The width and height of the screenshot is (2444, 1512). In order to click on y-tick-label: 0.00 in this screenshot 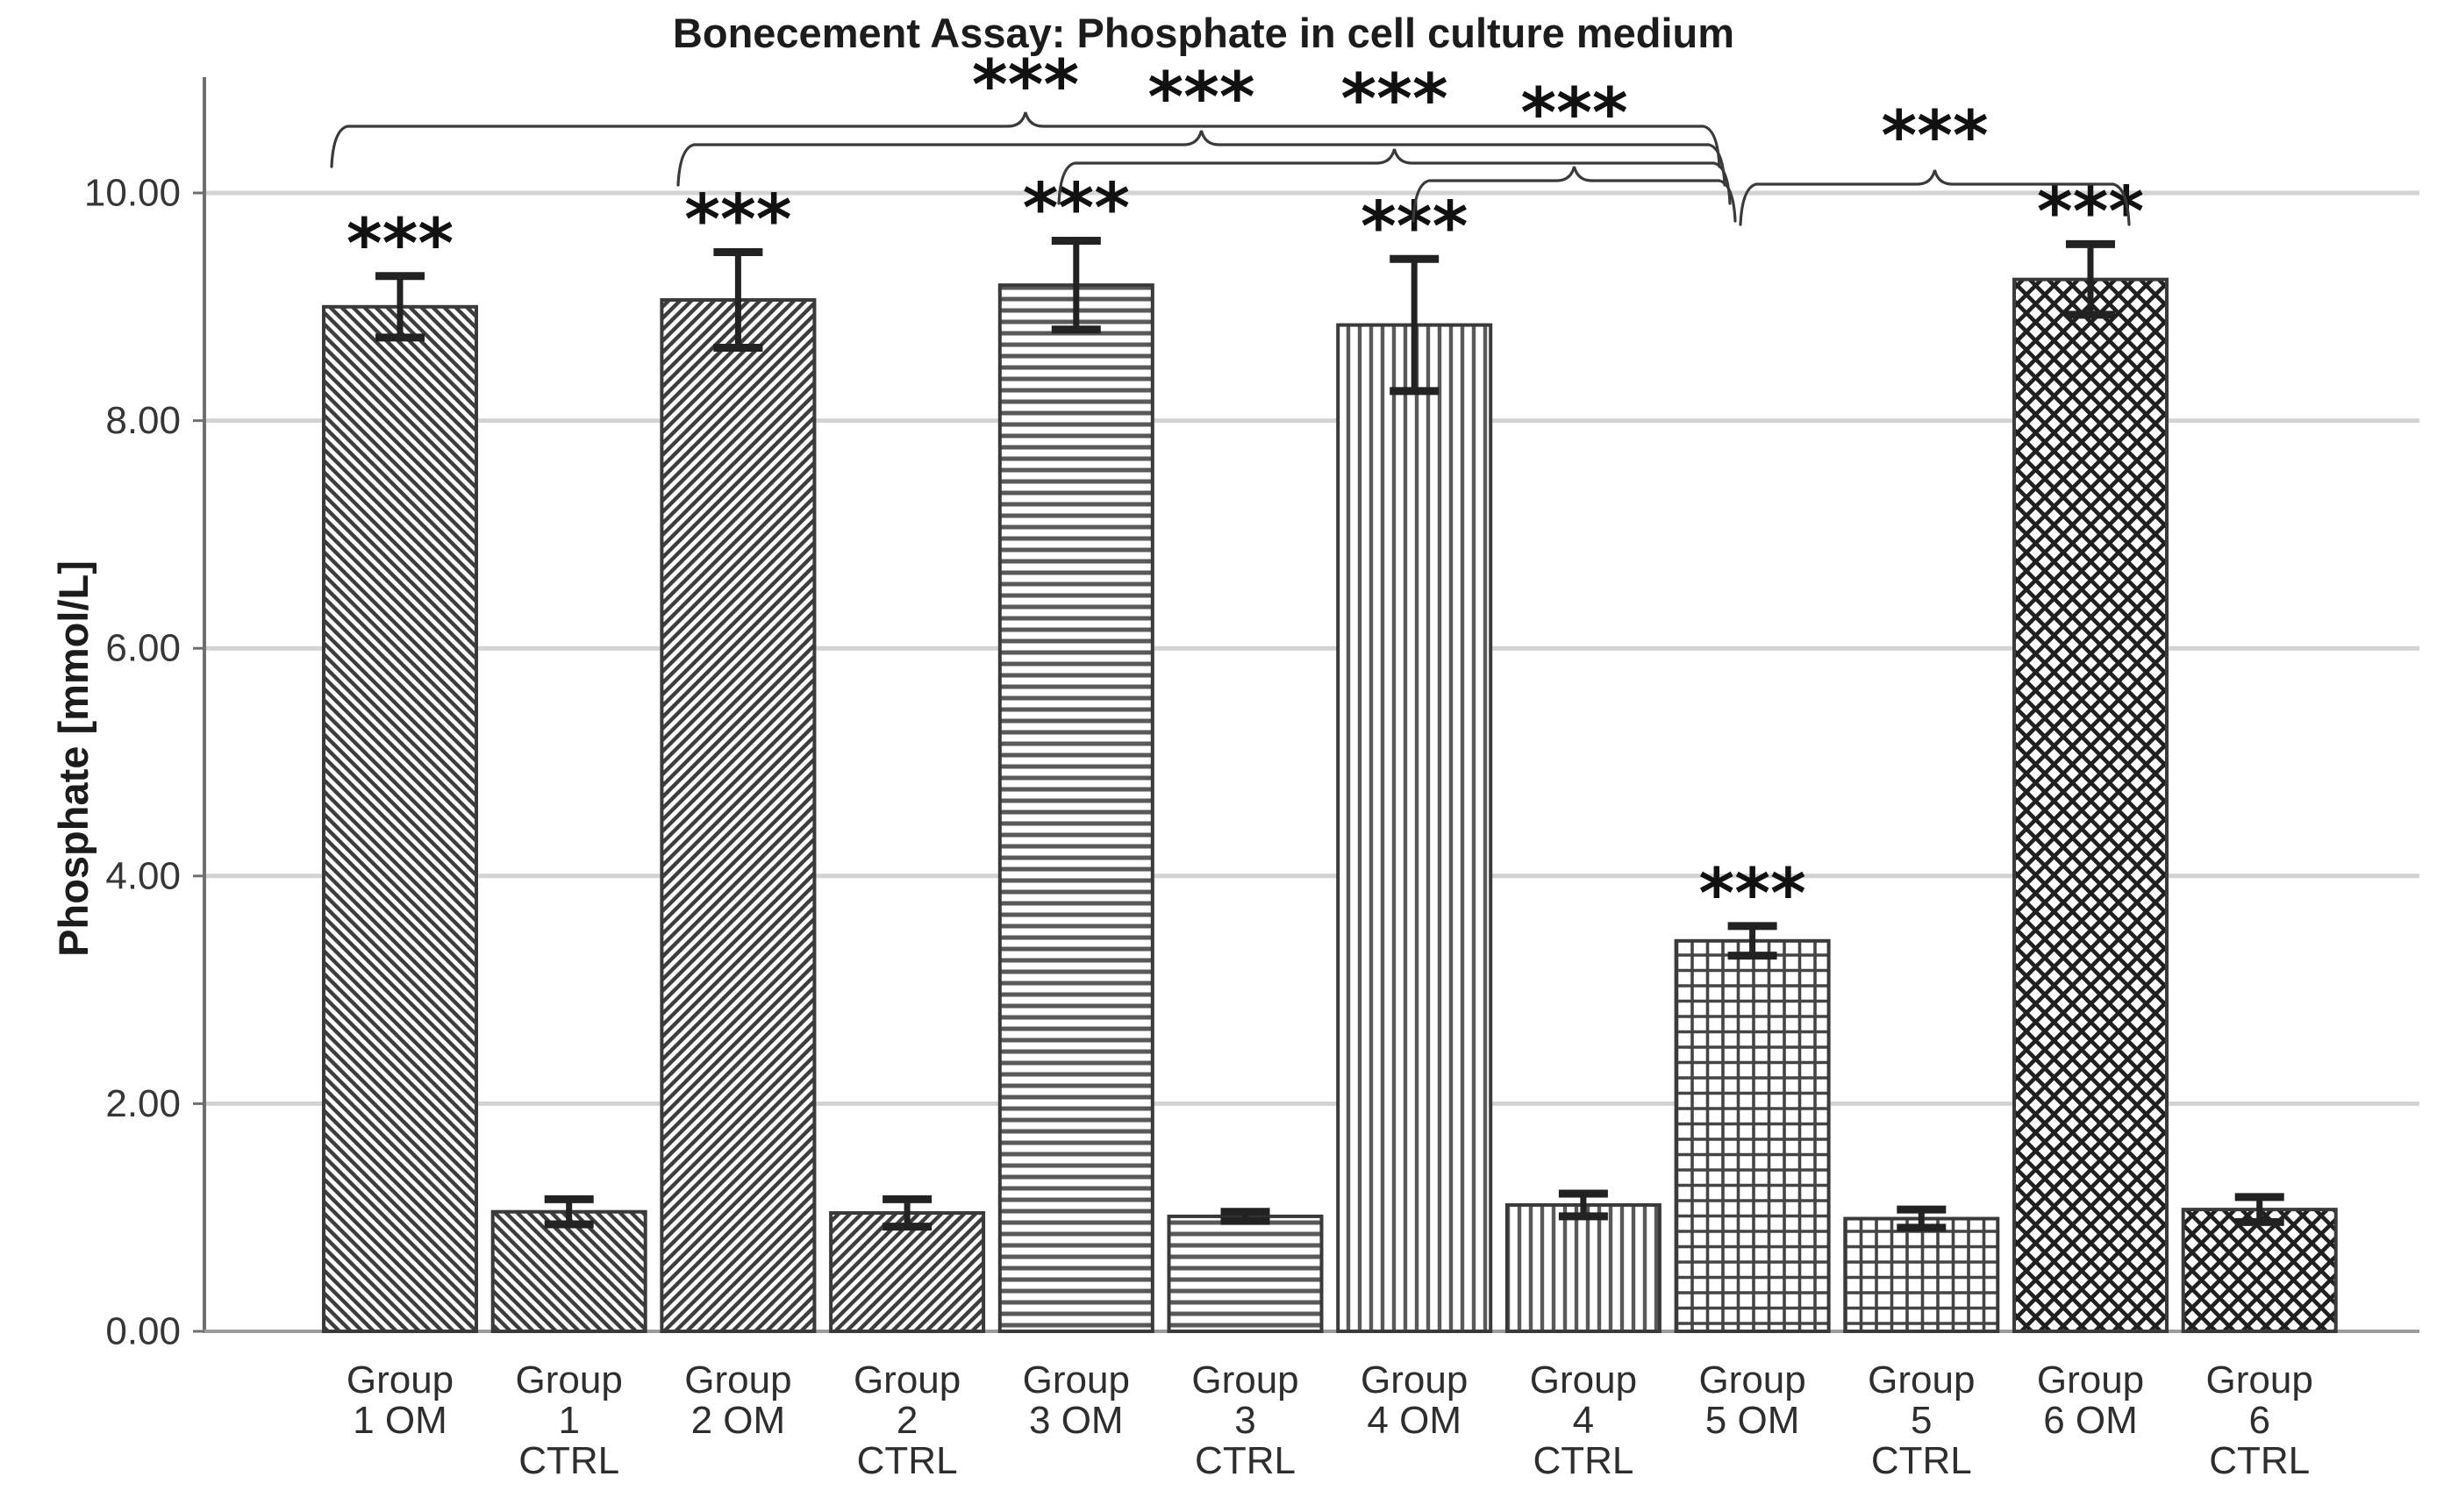, I will do `click(143, 1331)`.